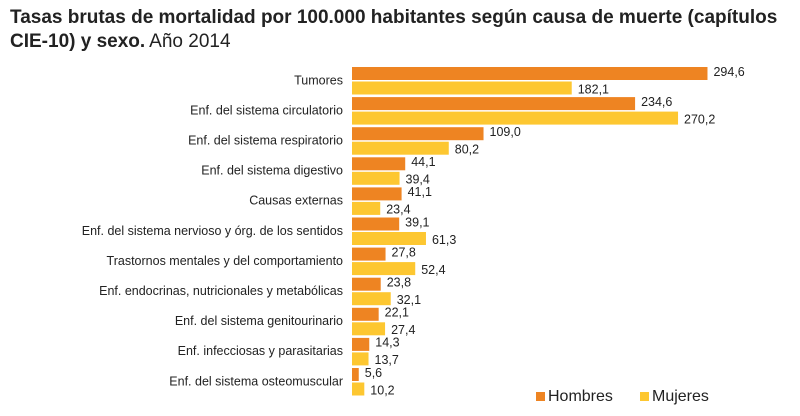 The width and height of the screenshot is (800, 416). I want to click on value-label: 44,1, so click(423, 162).